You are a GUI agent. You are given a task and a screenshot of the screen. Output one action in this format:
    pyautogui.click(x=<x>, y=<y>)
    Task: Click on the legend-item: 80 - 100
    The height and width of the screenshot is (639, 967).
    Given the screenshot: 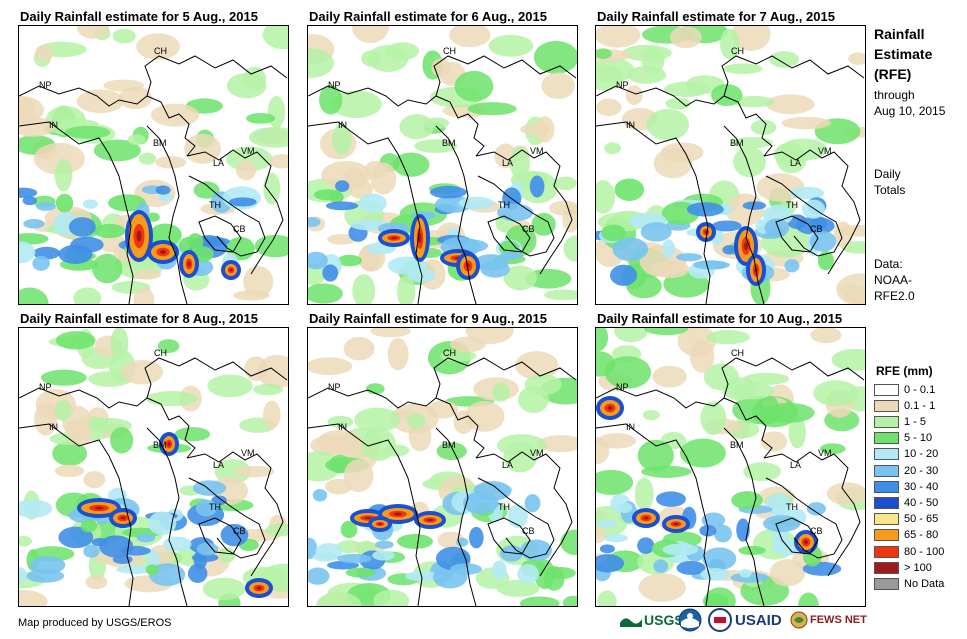 What is the action you would take?
    pyautogui.click(x=909, y=551)
    